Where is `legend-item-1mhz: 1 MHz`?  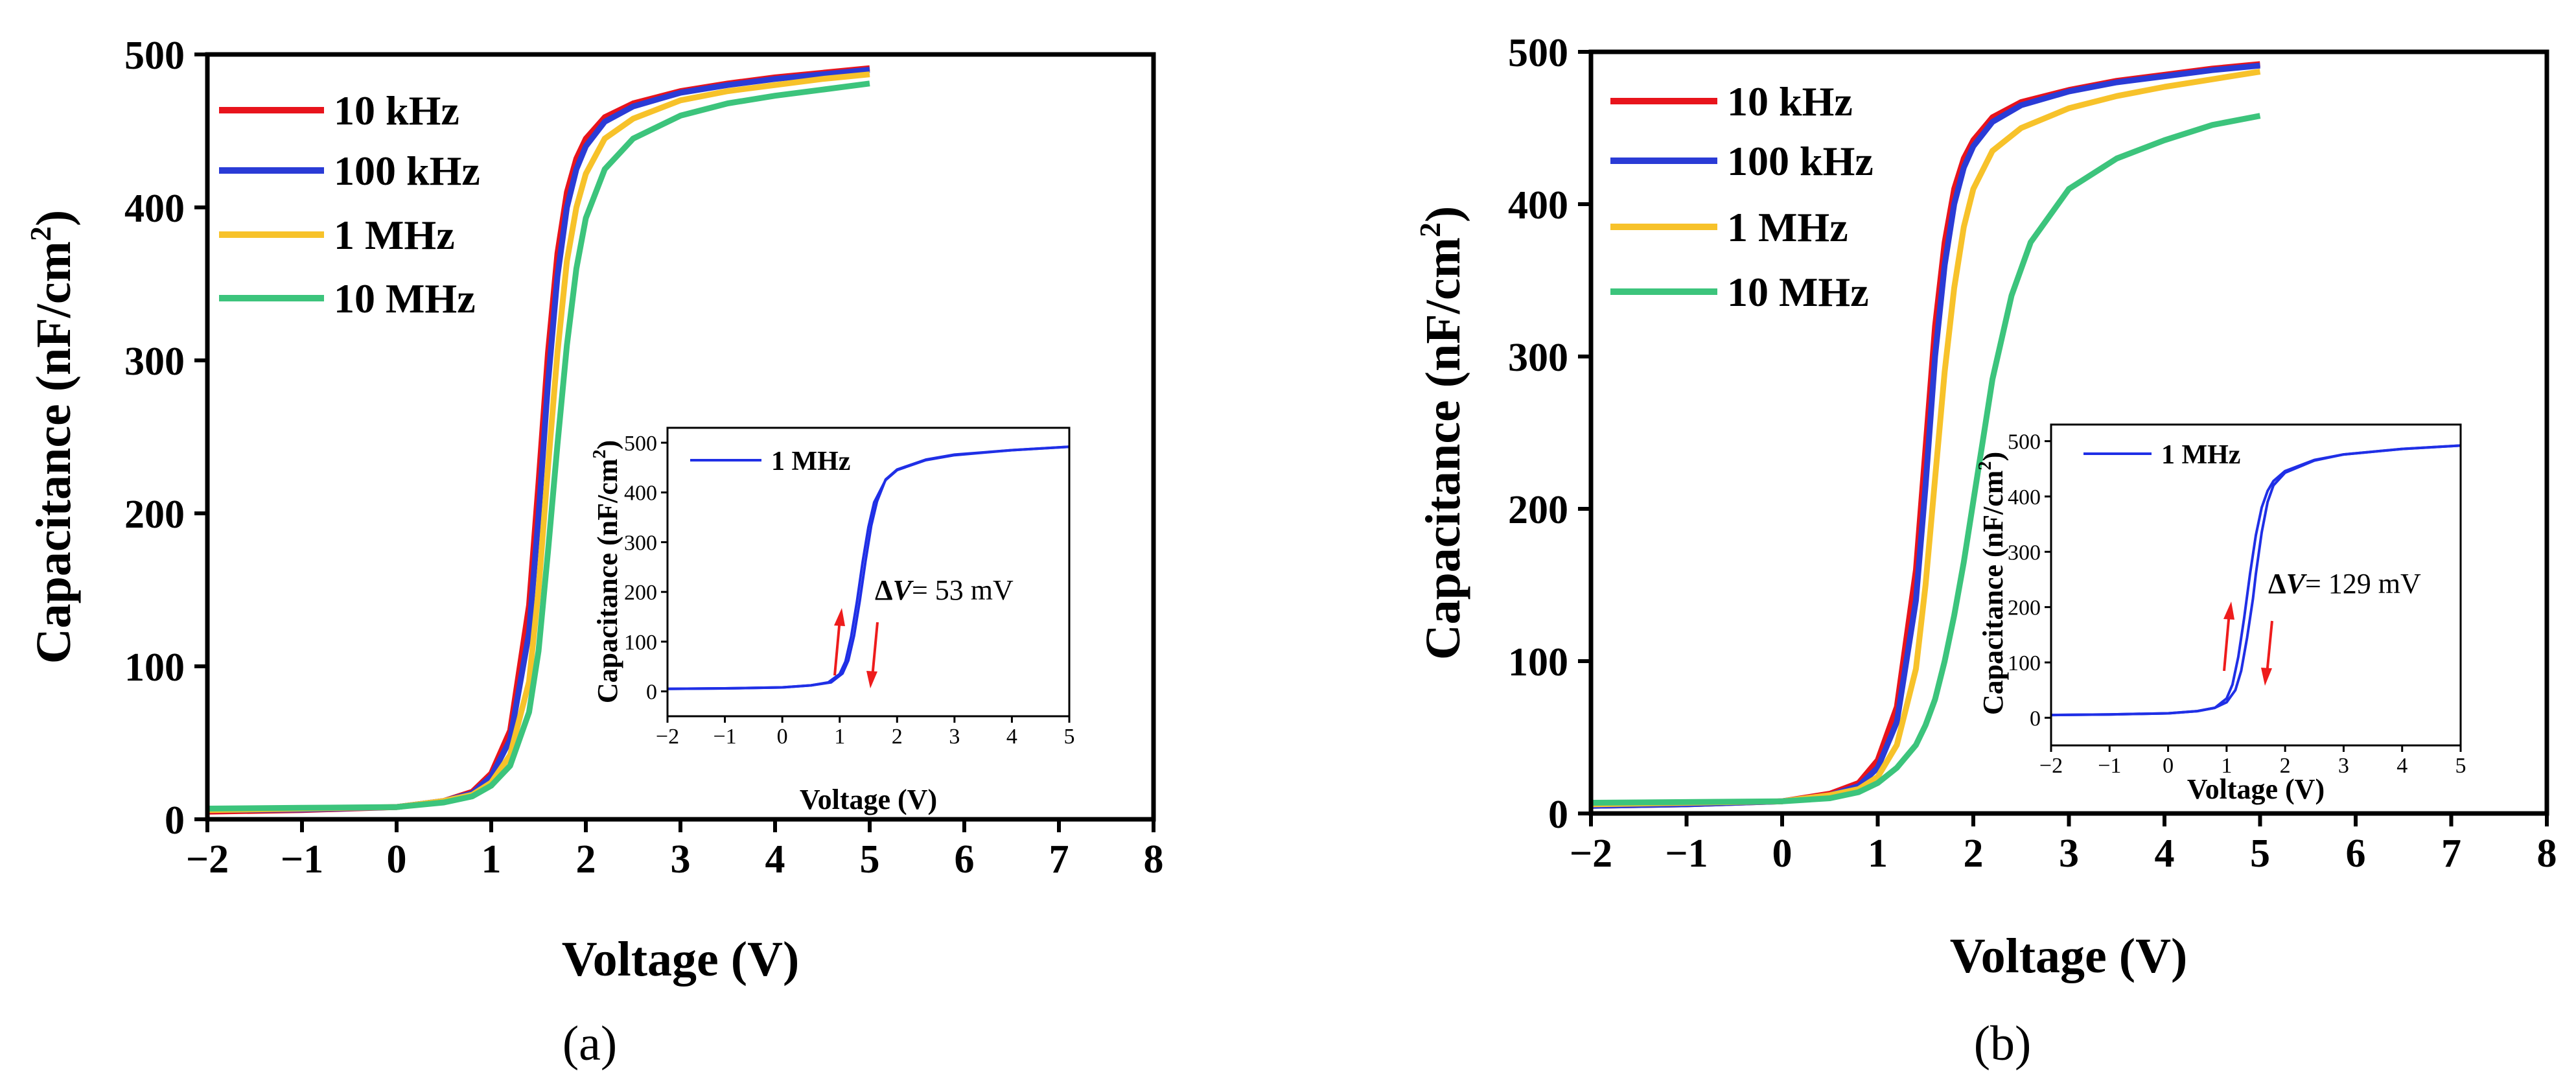 legend-item-1mhz: 1 MHz is located at coordinates (337, 235).